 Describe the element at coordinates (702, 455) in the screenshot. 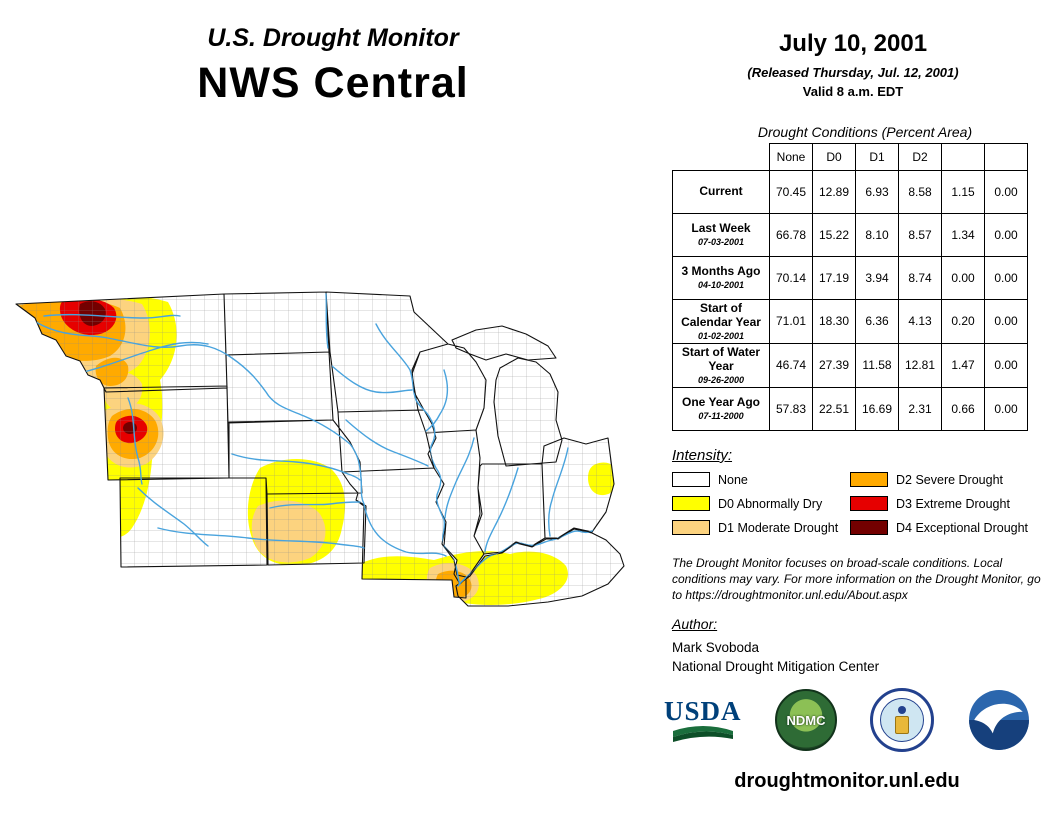

I see `legend-title: Intensity:` at that location.